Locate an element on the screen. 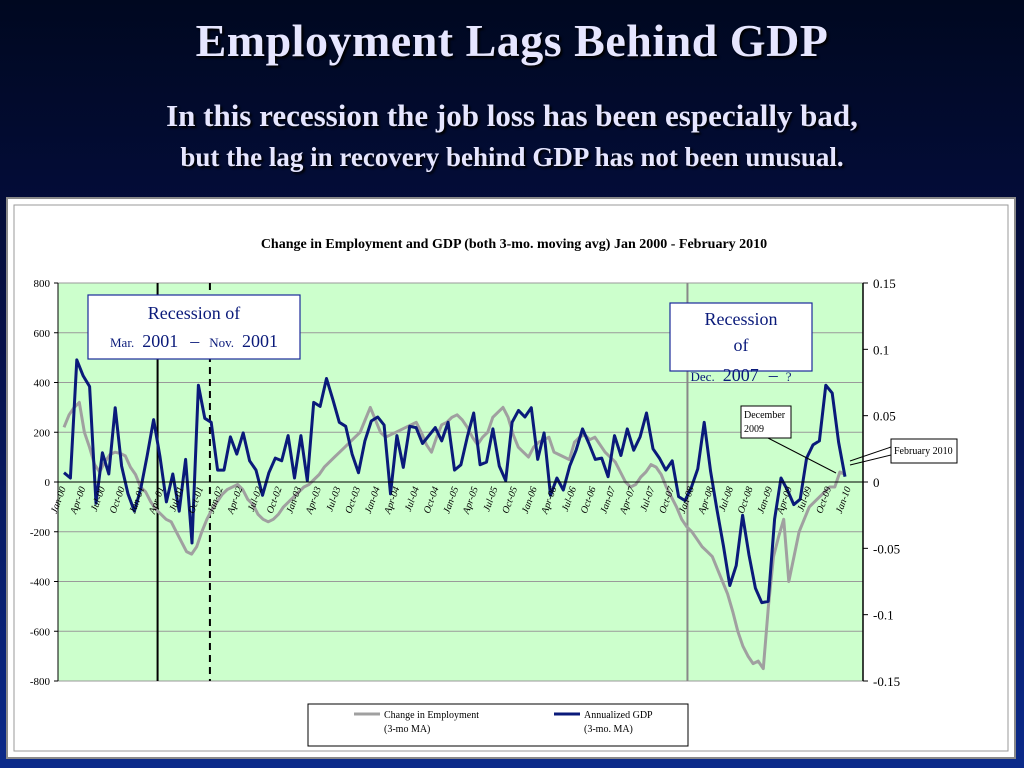 The height and width of the screenshot is (768, 1024). recession2-start-year: 2007 is located at coordinates (741, 375).